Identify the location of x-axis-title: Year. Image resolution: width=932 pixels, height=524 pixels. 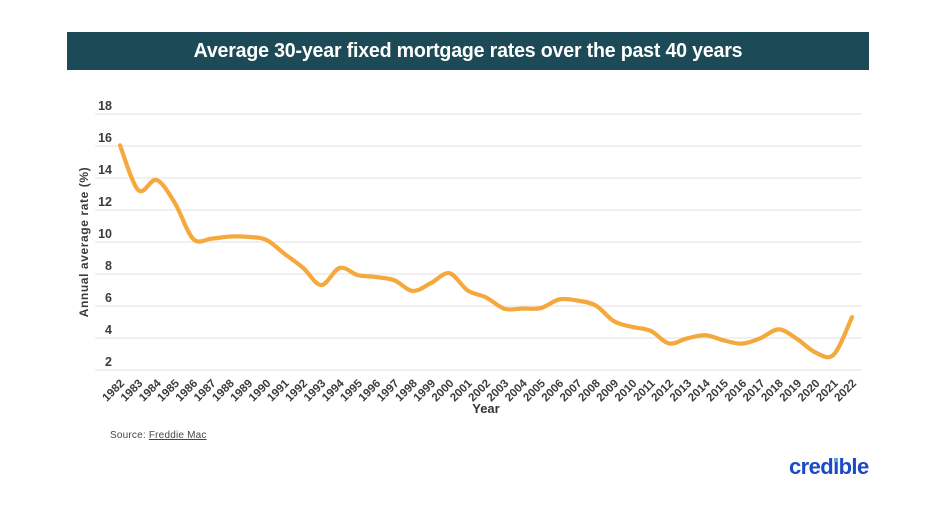
(485, 408).